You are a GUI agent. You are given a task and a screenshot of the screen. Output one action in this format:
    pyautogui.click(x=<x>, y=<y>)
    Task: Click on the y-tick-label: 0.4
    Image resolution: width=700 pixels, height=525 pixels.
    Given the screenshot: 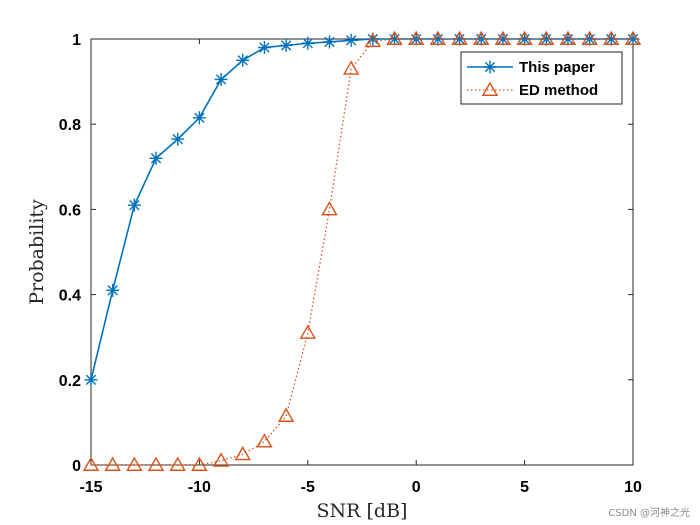 What is the action you would take?
    pyautogui.click(x=70, y=296)
    